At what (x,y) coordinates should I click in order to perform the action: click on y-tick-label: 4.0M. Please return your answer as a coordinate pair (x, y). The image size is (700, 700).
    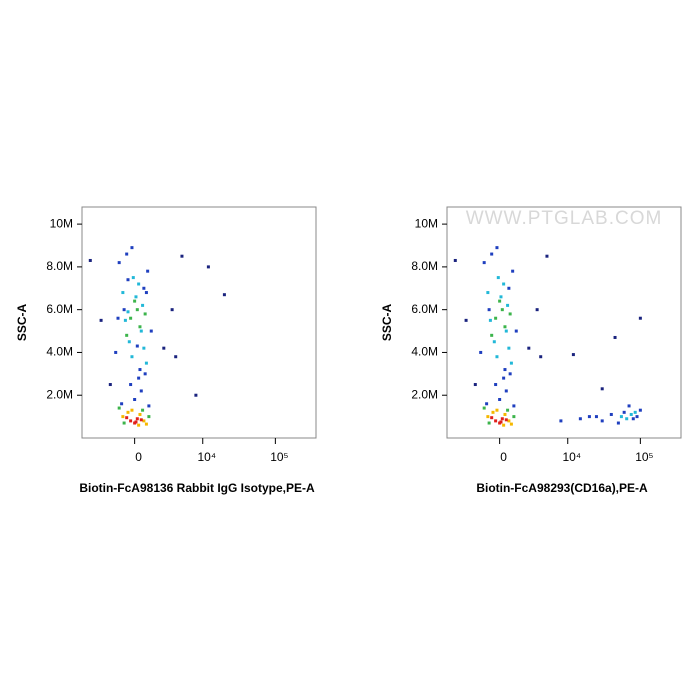
    Looking at the image, I should click on (59, 352).